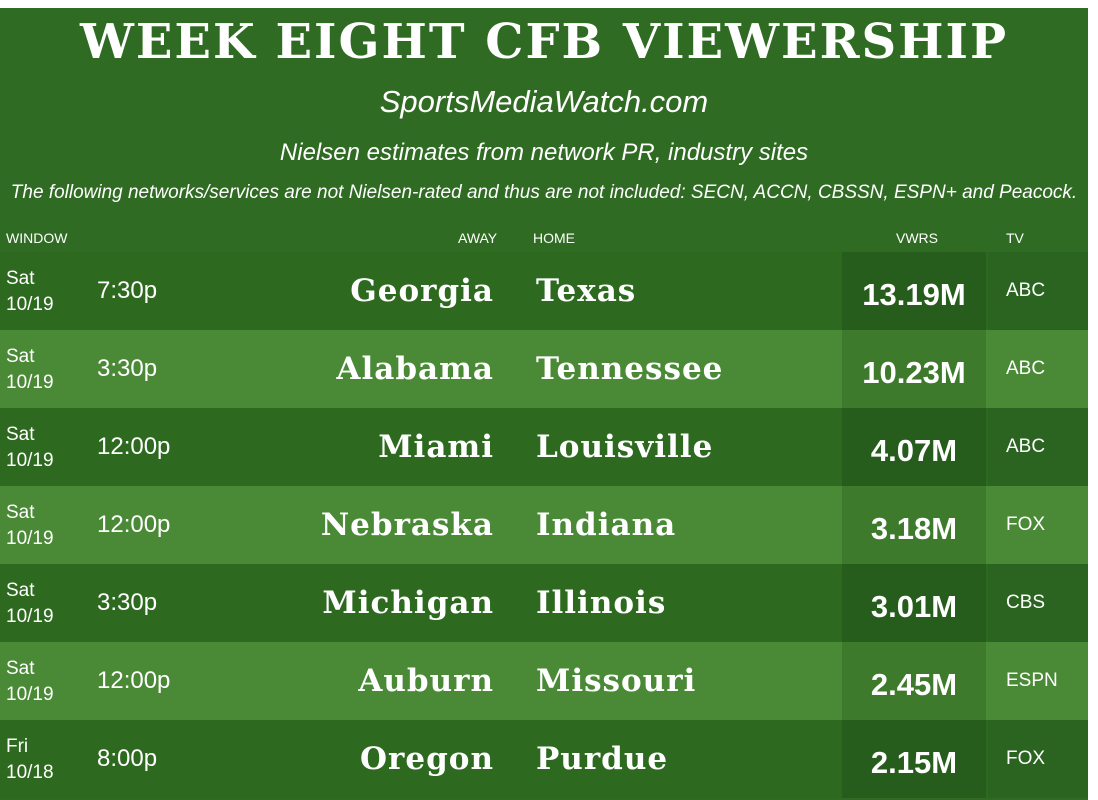  I want to click on column-header-tv: TV, so click(1015, 238).